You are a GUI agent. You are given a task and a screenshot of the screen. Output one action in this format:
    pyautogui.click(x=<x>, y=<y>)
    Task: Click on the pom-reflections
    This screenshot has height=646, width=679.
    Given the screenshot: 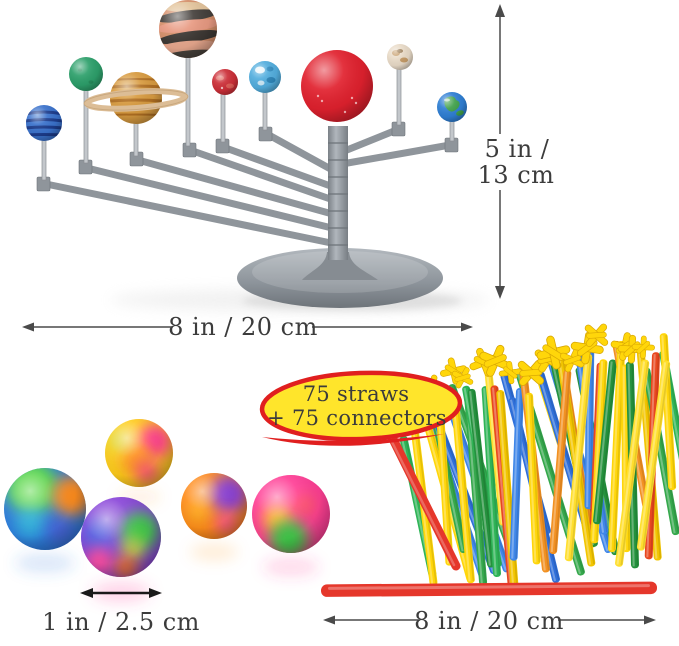 What is the action you would take?
    pyautogui.click(x=167, y=546)
    